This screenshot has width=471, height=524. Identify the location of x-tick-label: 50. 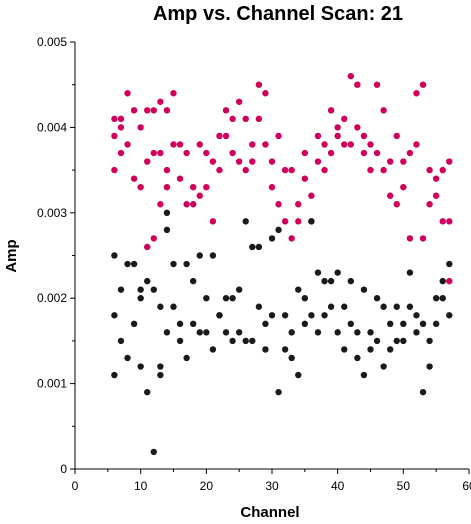
(404, 486).